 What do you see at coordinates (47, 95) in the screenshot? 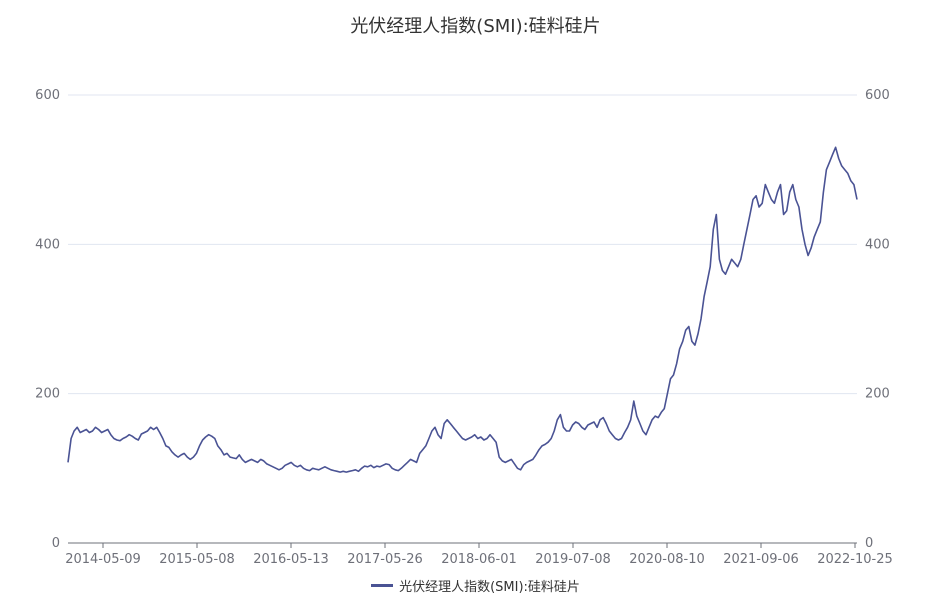
I see `y-tick-label-left: 600` at bounding box center [47, 95].